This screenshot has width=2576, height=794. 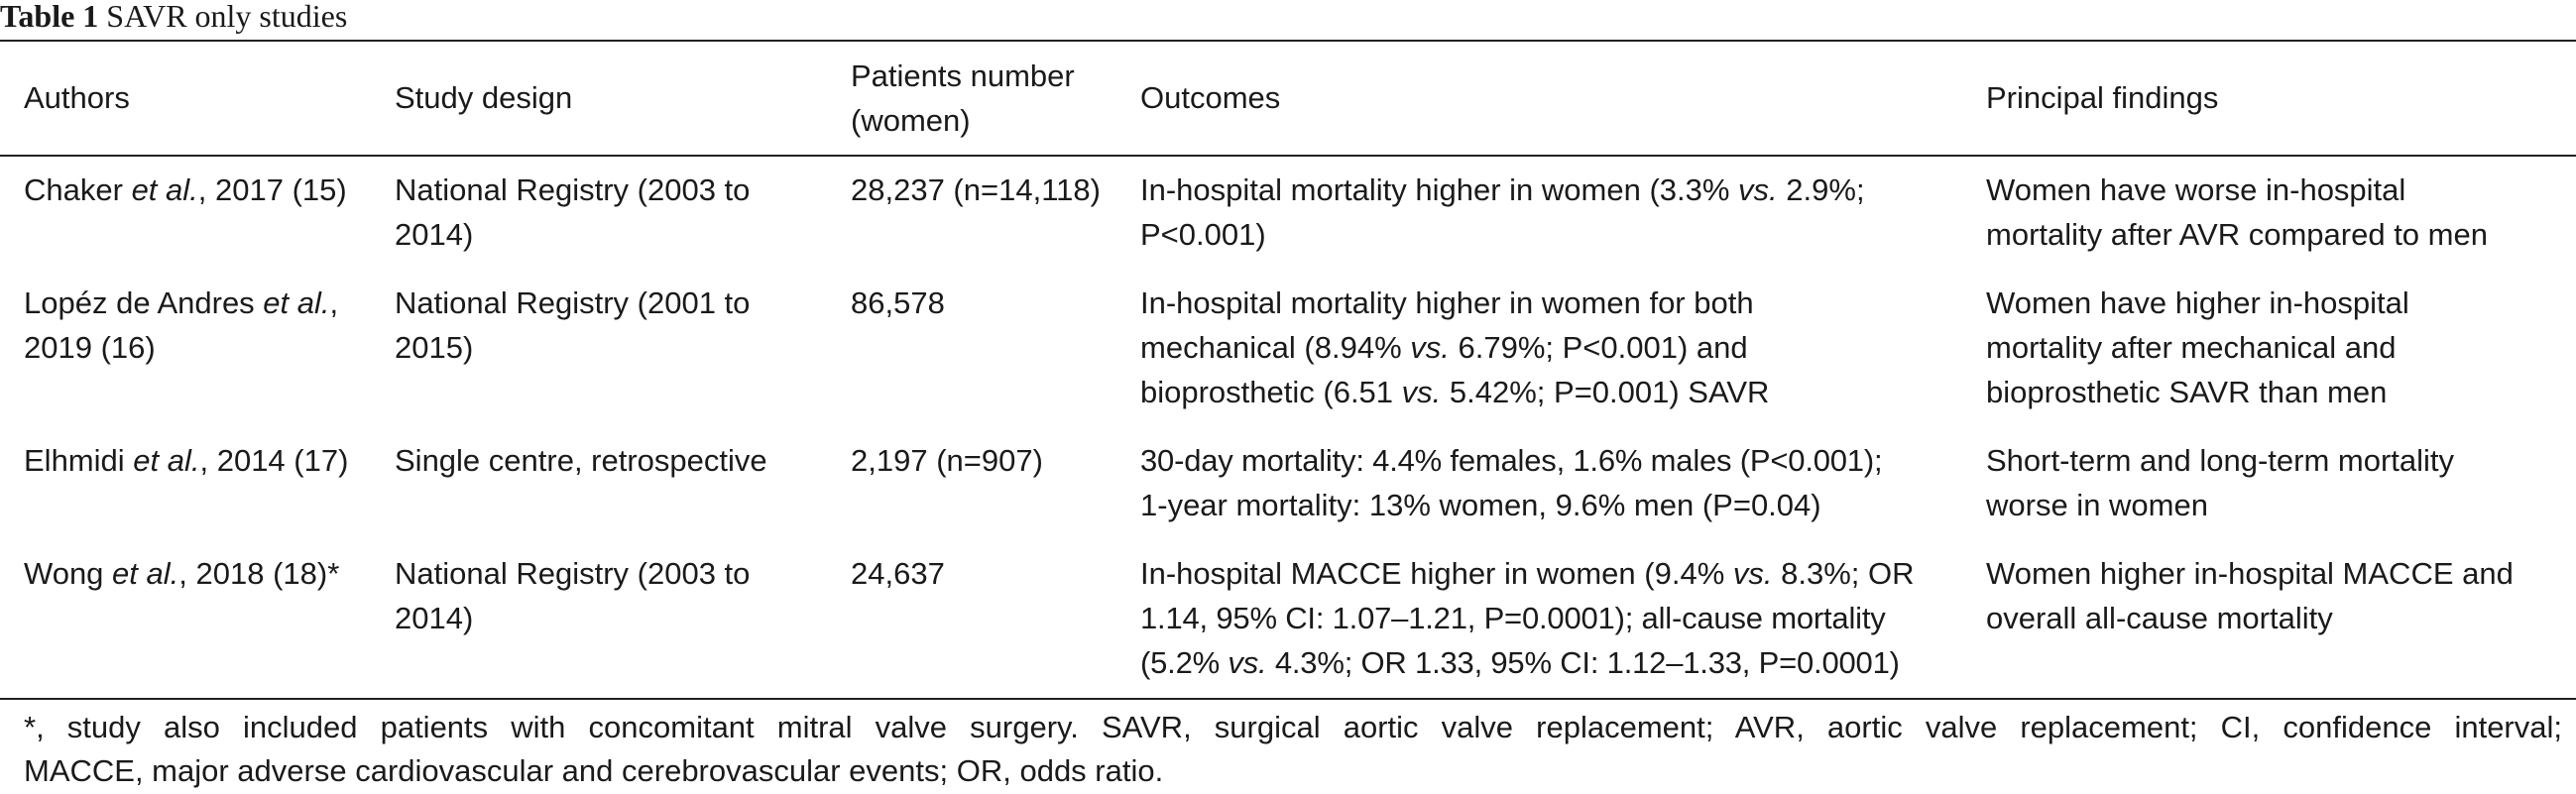 What do you see at coordinates (296, 302) in the screenshot?
I see `row-2-author-etal: et al.` at bounding box center [296, 302].